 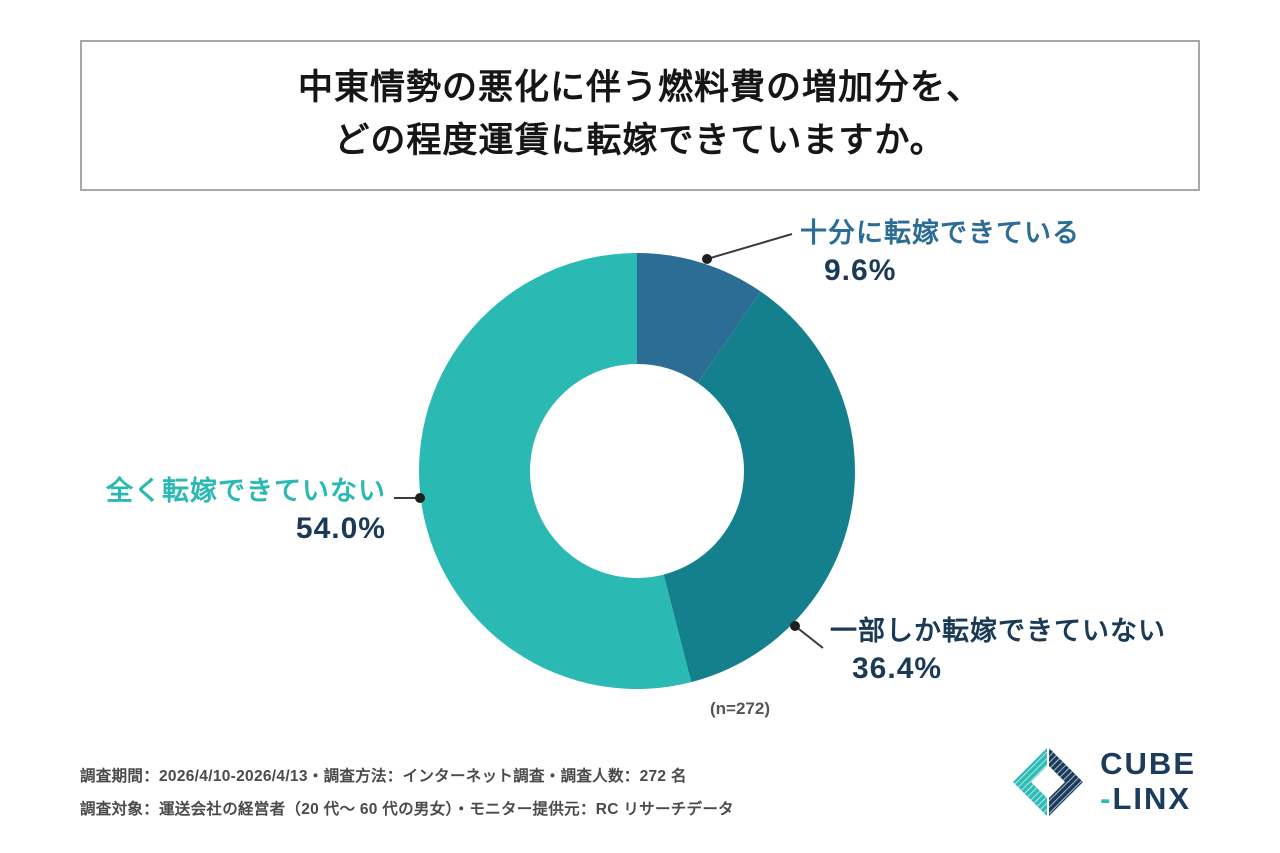 I want to click on callout-none-percent: 54.0%, so click(x=340, y=529).